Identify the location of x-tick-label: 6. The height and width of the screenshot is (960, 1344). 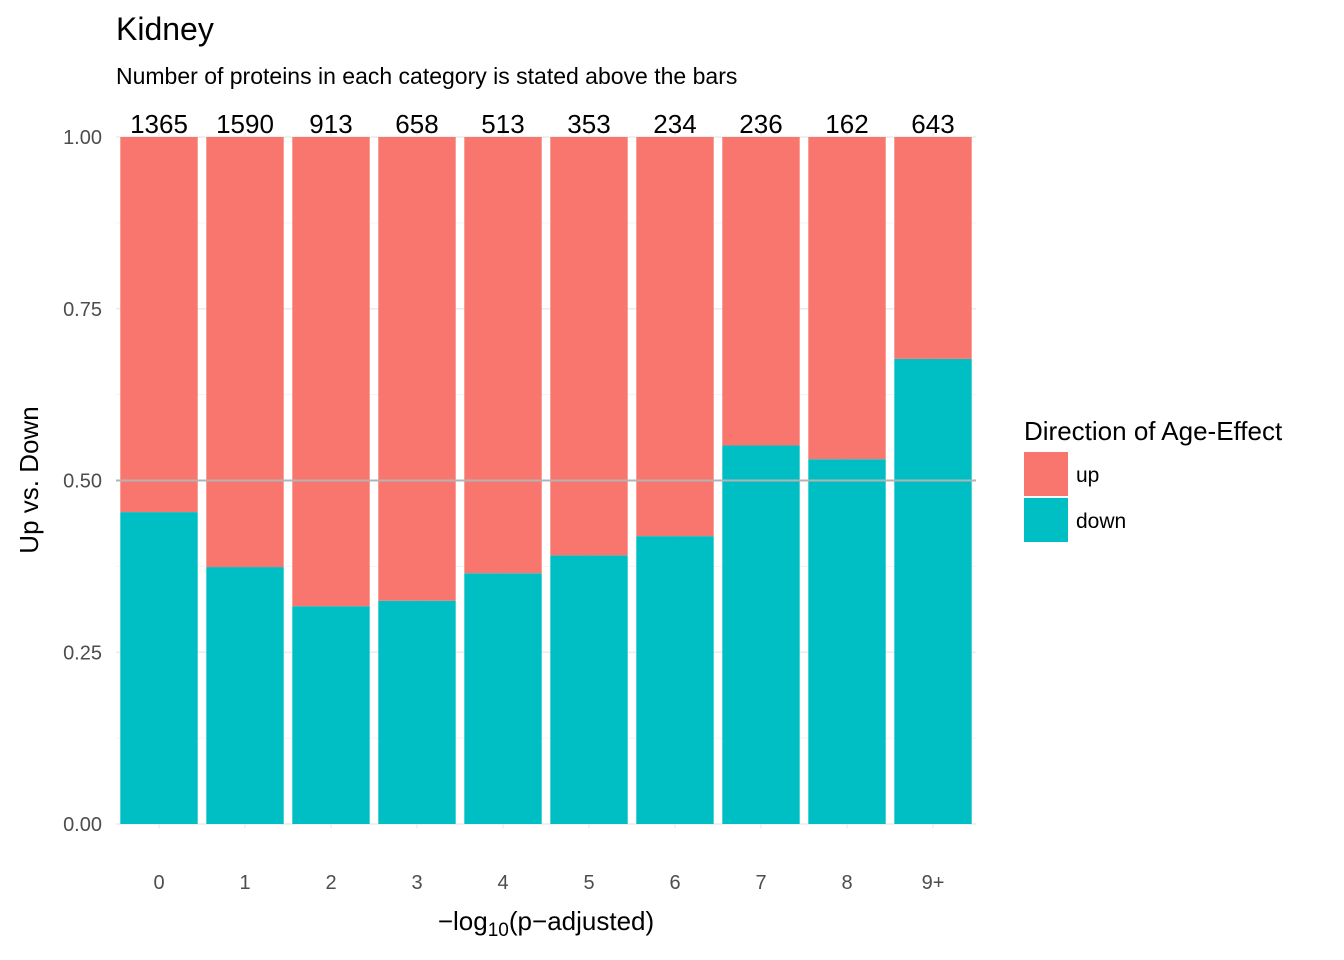
(674, 883).